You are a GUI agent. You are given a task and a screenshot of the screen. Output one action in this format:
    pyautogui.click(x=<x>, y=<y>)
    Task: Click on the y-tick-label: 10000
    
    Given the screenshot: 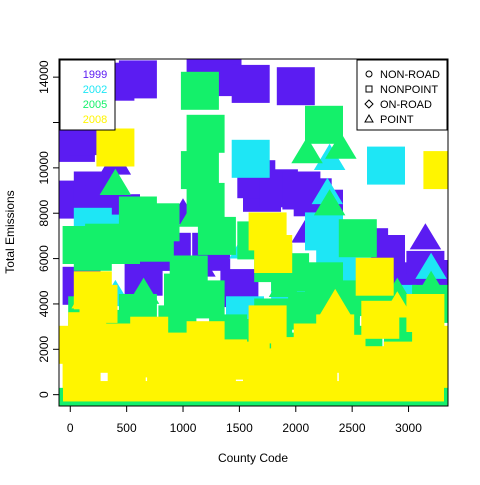 What is the action you would take?
    pyautogui.click(x=44, y=168)
    